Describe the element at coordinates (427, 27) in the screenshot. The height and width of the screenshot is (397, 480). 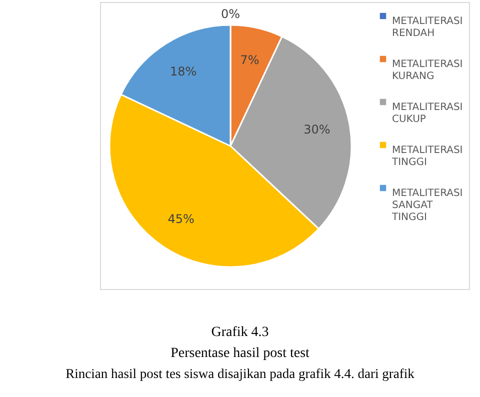
I see `legend-label: METALITERASI RENDAH` at that location.